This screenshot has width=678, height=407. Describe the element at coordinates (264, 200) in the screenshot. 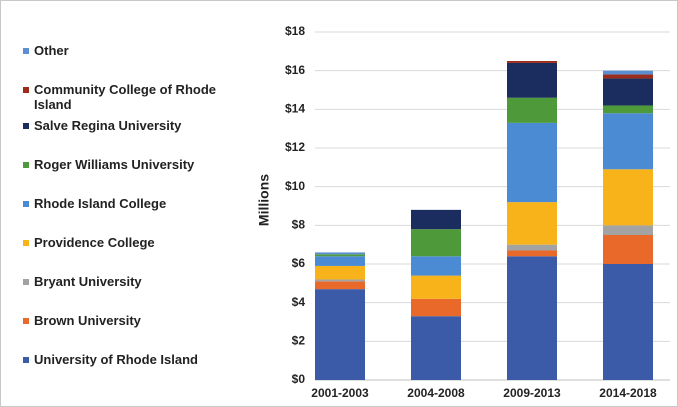

I see `y-axis-label: Millions` at that location.